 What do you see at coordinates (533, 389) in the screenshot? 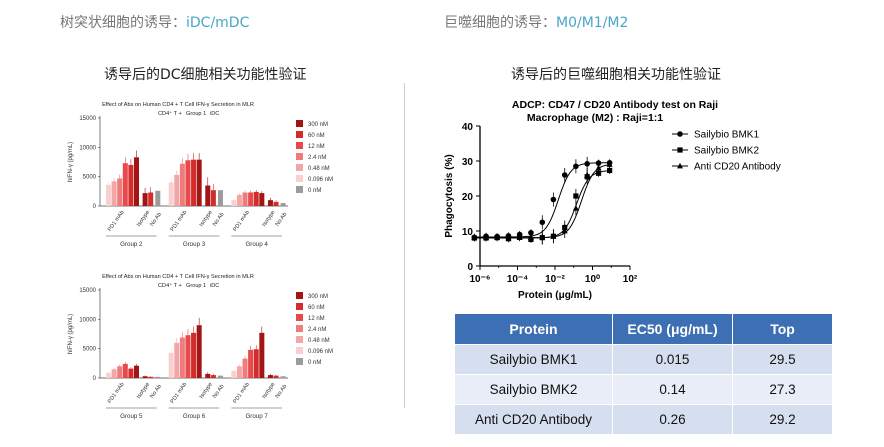
I see `cell-protein: Sailybio BMK2` at bounding box center [533, 389].